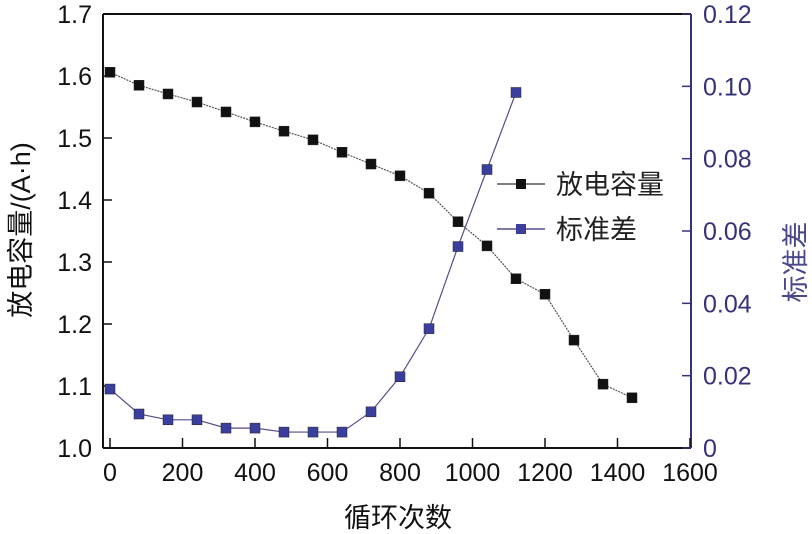 This screenshot has width=812, height=534. What do you see at coordinates (545, 473) in the screenshot?
I see `x-tick-label: 1200` at bounding box center [545, 473].